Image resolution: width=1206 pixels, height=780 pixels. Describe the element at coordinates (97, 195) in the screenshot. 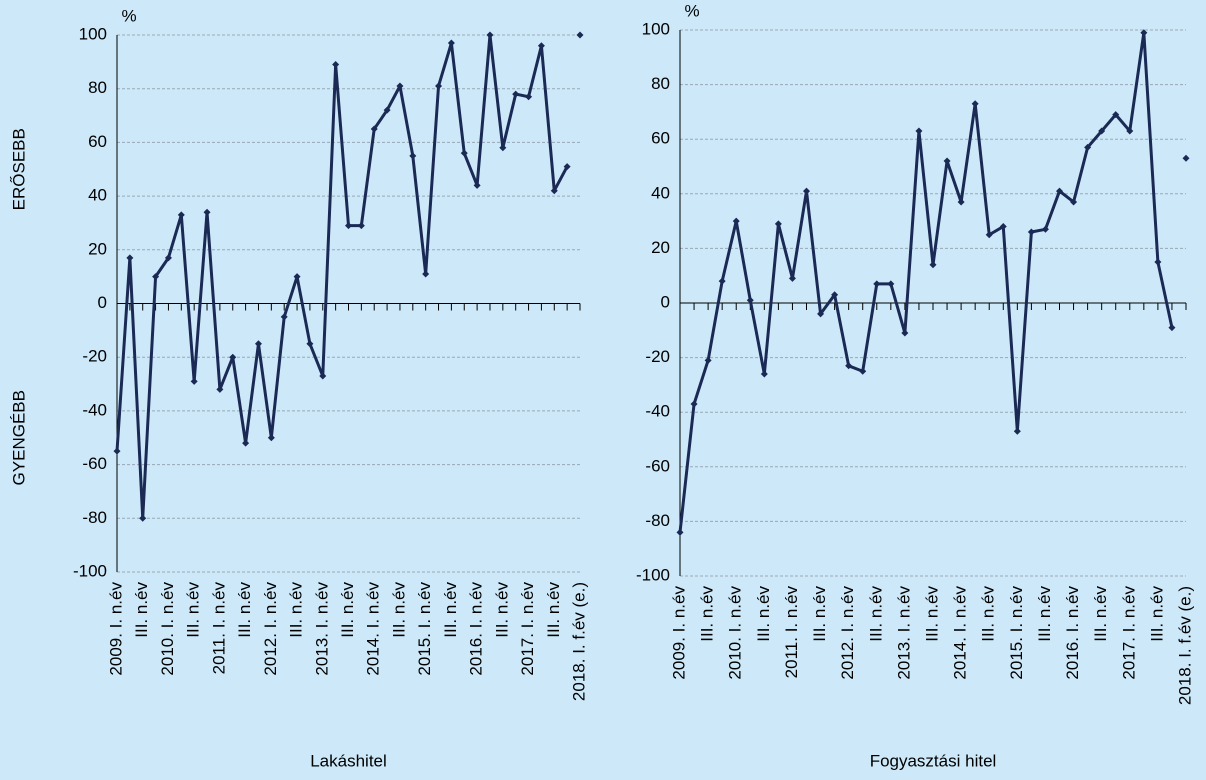

I see `y-tick-label: 40` at that location.